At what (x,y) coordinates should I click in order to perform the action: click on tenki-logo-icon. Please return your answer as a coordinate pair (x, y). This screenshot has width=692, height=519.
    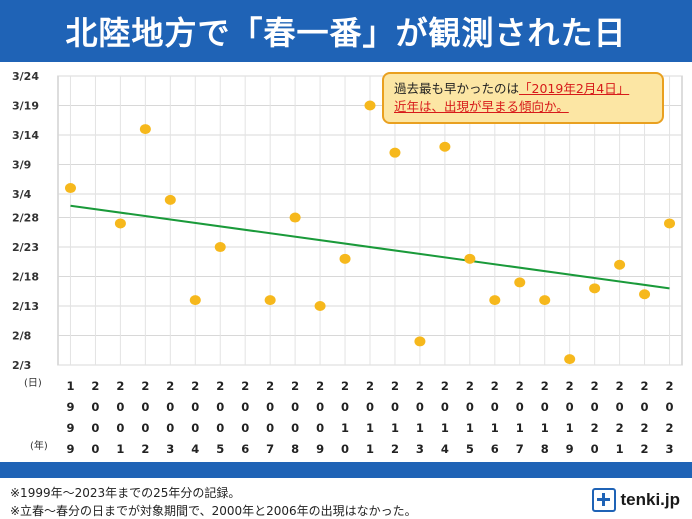
    Looking at the image, I should click on (604, 500).